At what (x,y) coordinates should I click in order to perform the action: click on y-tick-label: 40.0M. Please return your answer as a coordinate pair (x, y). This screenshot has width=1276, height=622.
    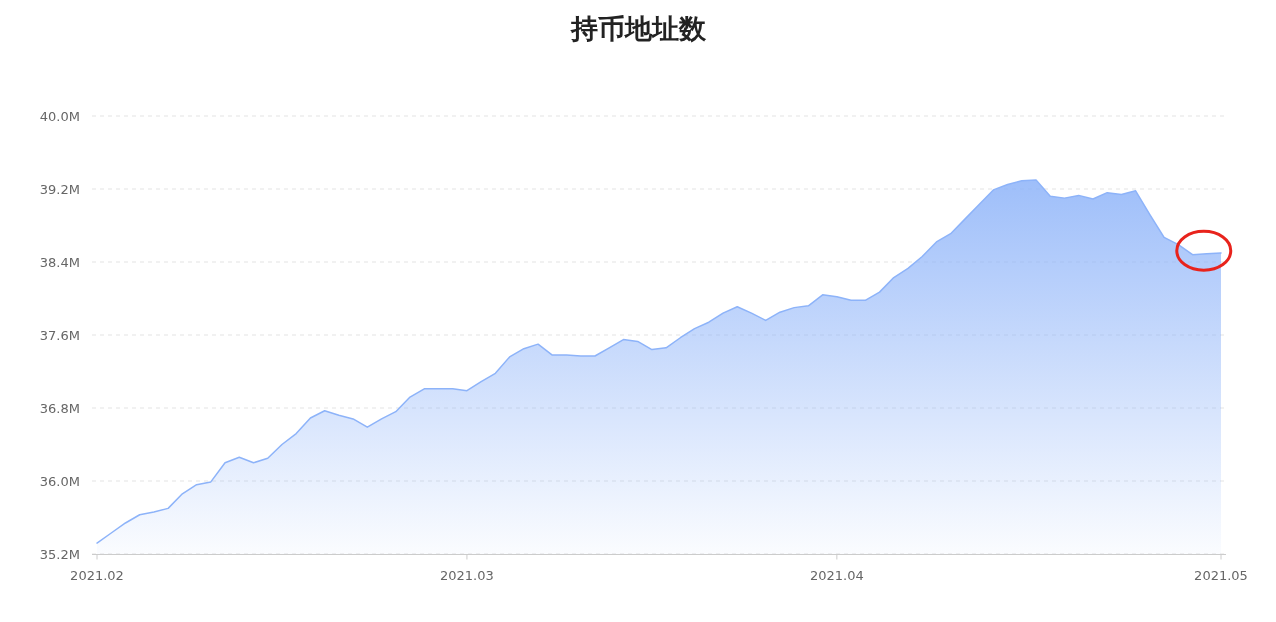
    Looking at the image, I should click on (59, 116).